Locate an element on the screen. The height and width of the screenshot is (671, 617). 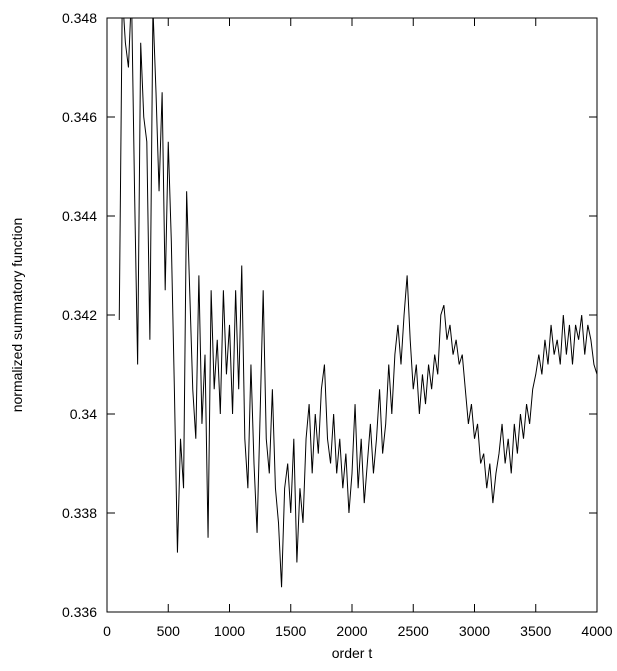
x-tick-label: 3000 is located at coordinates (474, 631).